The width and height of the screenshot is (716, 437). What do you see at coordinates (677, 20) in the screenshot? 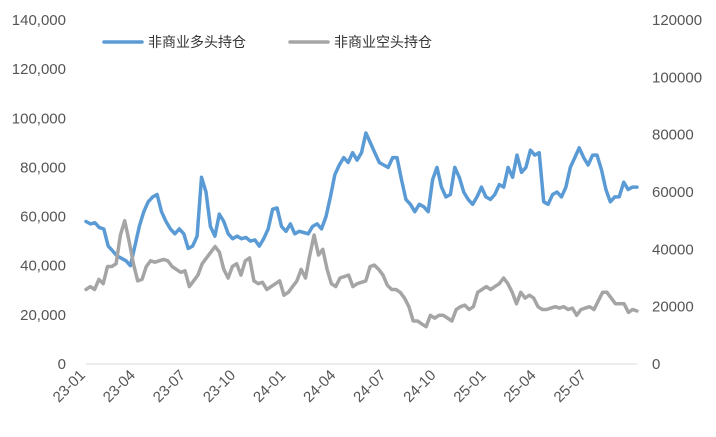
I see `y-right-tick-label: 120000` at bounding box center [677, 20].